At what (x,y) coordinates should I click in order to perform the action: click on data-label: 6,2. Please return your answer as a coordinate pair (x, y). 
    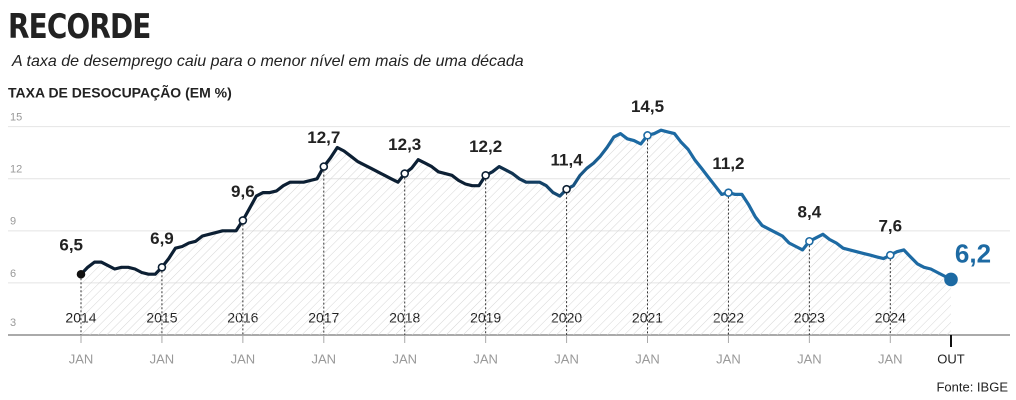
    Looking at the image, I should click on (973, 253).